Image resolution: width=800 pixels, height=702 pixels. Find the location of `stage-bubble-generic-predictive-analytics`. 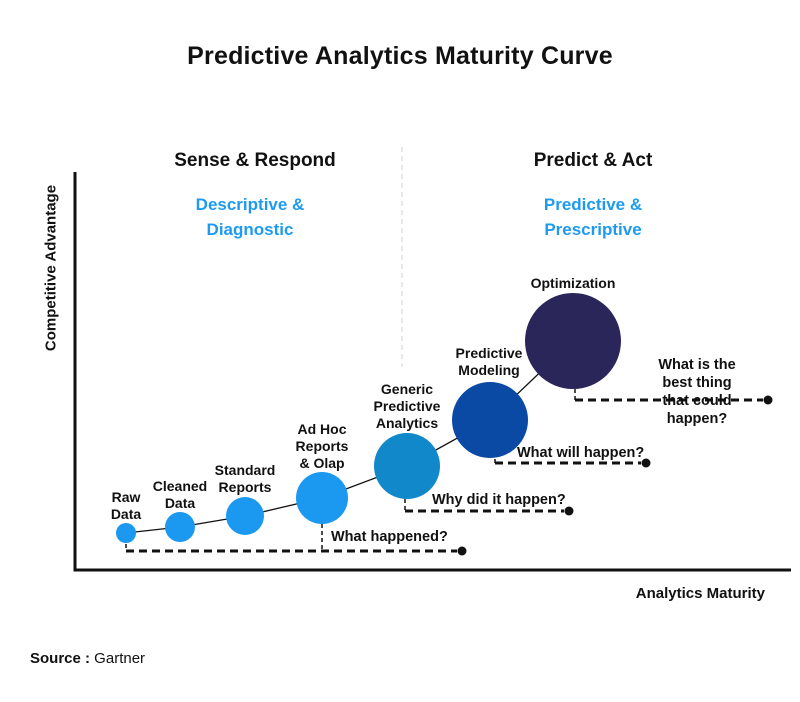

stage-bubble-generic-predictive-analytics is located at coordinates (407, 466).